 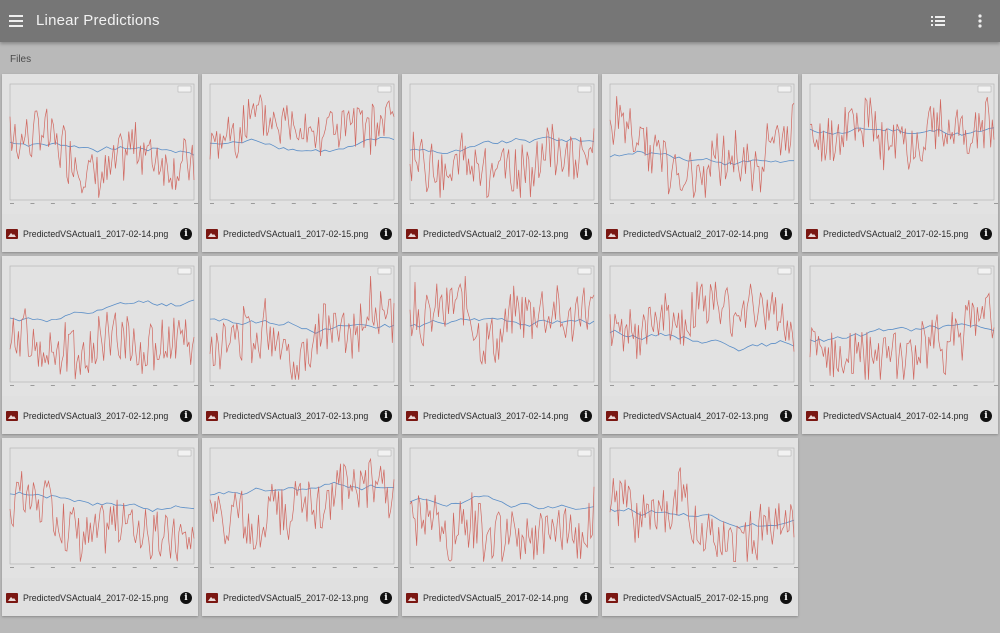 I want to click on file-card-footer: PredictedVSActual2_2017-02-13.png i, so click(x=500, y=234).